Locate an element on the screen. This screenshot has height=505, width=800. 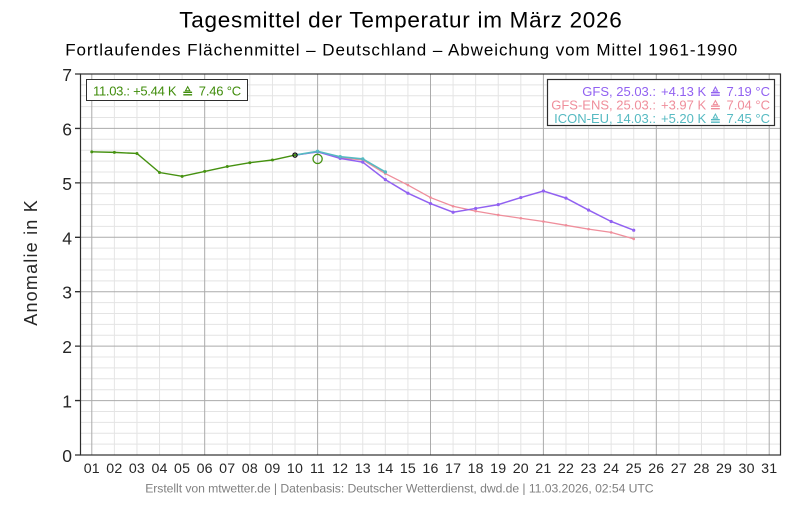
svg-text: 5 is located at coordinates (67, 184).